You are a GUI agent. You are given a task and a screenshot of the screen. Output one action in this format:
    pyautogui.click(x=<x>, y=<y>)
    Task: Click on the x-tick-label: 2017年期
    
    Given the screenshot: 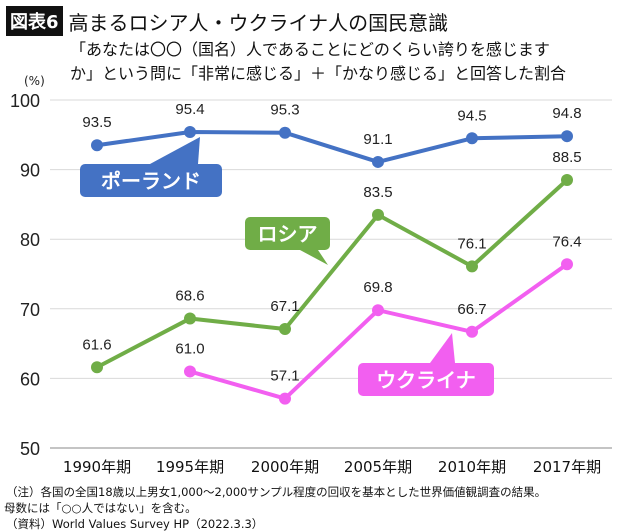 What is the action you would take?
    pyautogui.click(x=567, y=467)
    